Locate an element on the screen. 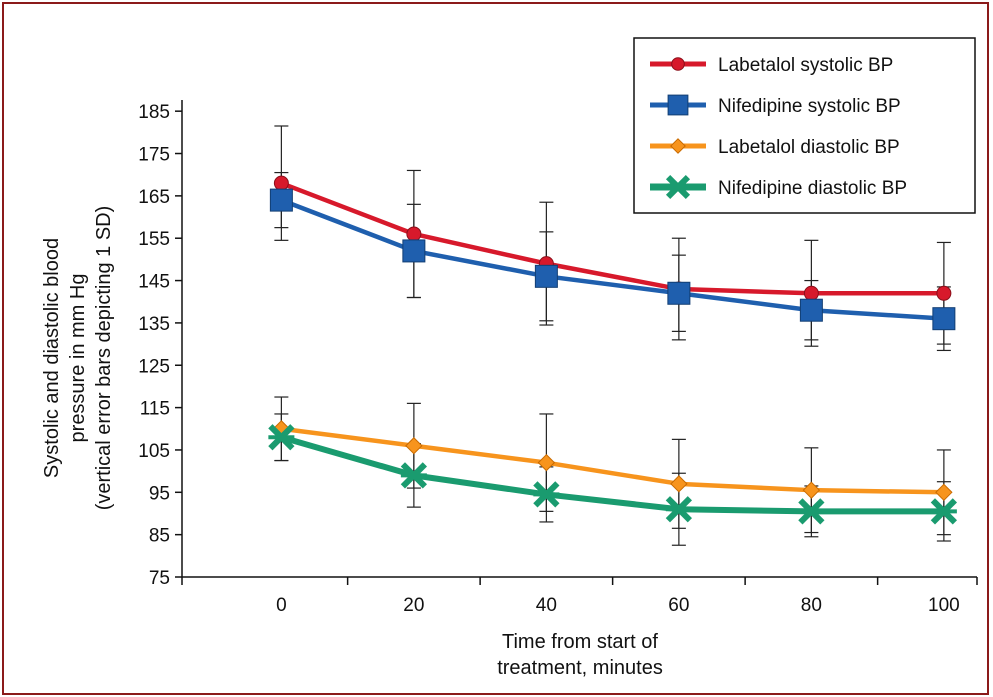  legend-label: Labetalol diastolic BP is located at coordinates (809, 147).